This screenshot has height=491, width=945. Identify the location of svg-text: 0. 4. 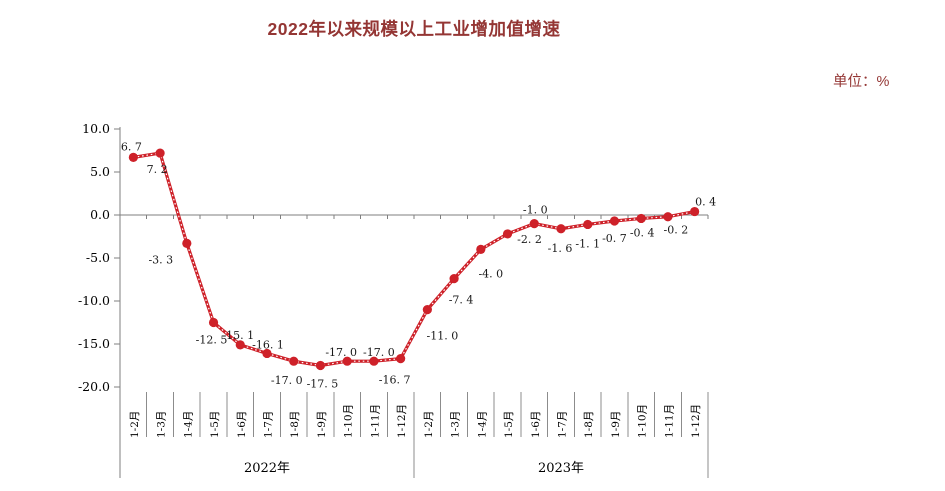
(705, 202).